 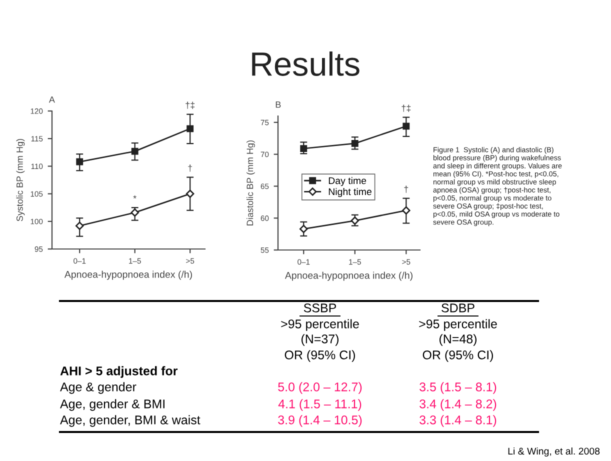 I want to click on y-axis-title: Systolic BP (mm Hg), so click(x=20, y=180).